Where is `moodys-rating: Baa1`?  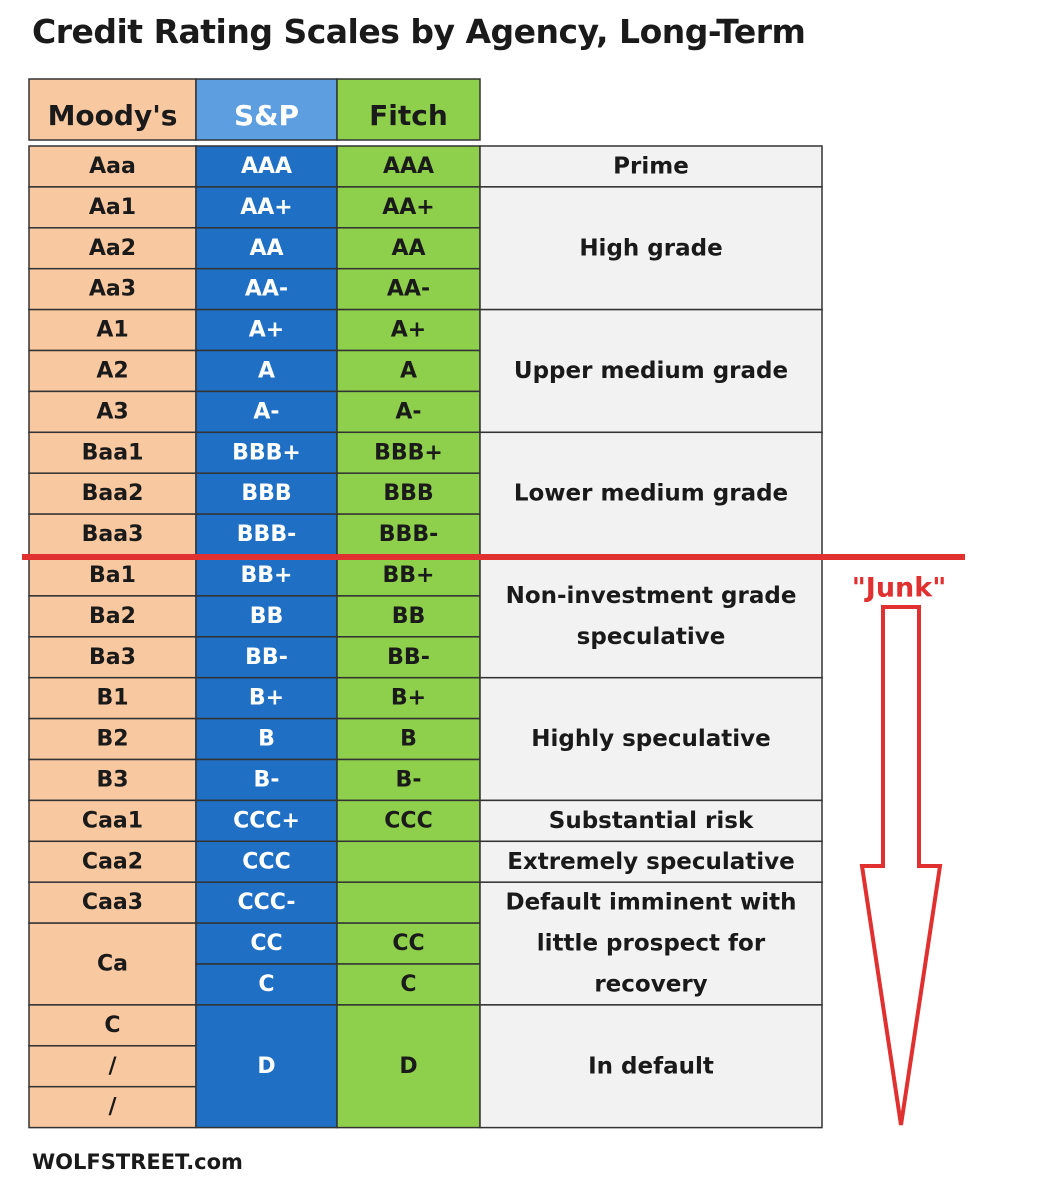
moodys-rating: Baa1 is located at coordinates (113, 452).